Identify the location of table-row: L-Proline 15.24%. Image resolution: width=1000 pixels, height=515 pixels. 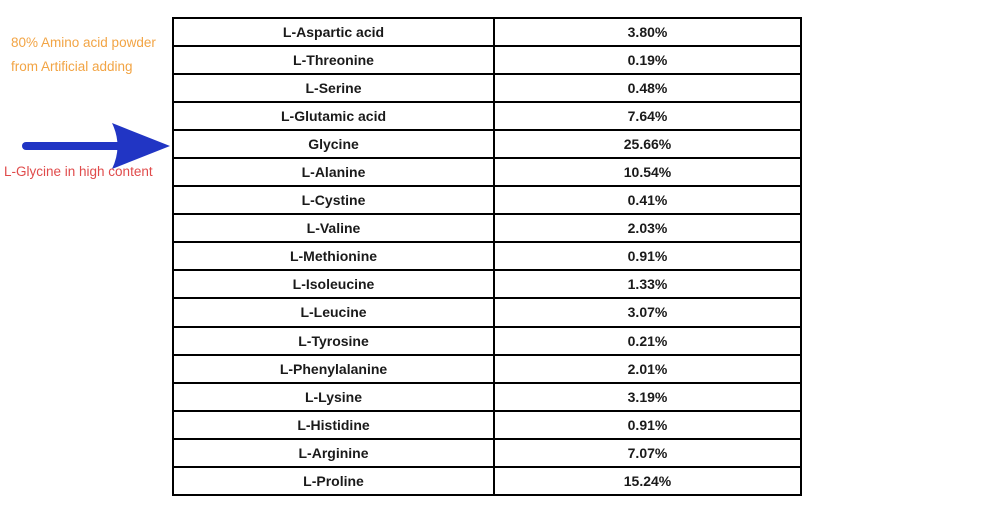
(487, 481).